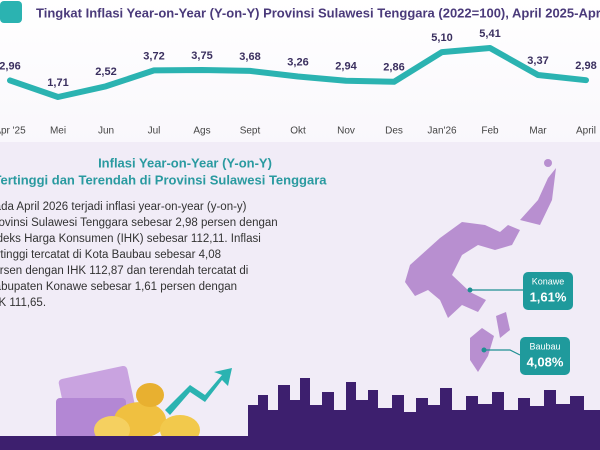 This screenshot has width=600, height=450. I want to click on x-tick-label: Mar, so click(538, 131).